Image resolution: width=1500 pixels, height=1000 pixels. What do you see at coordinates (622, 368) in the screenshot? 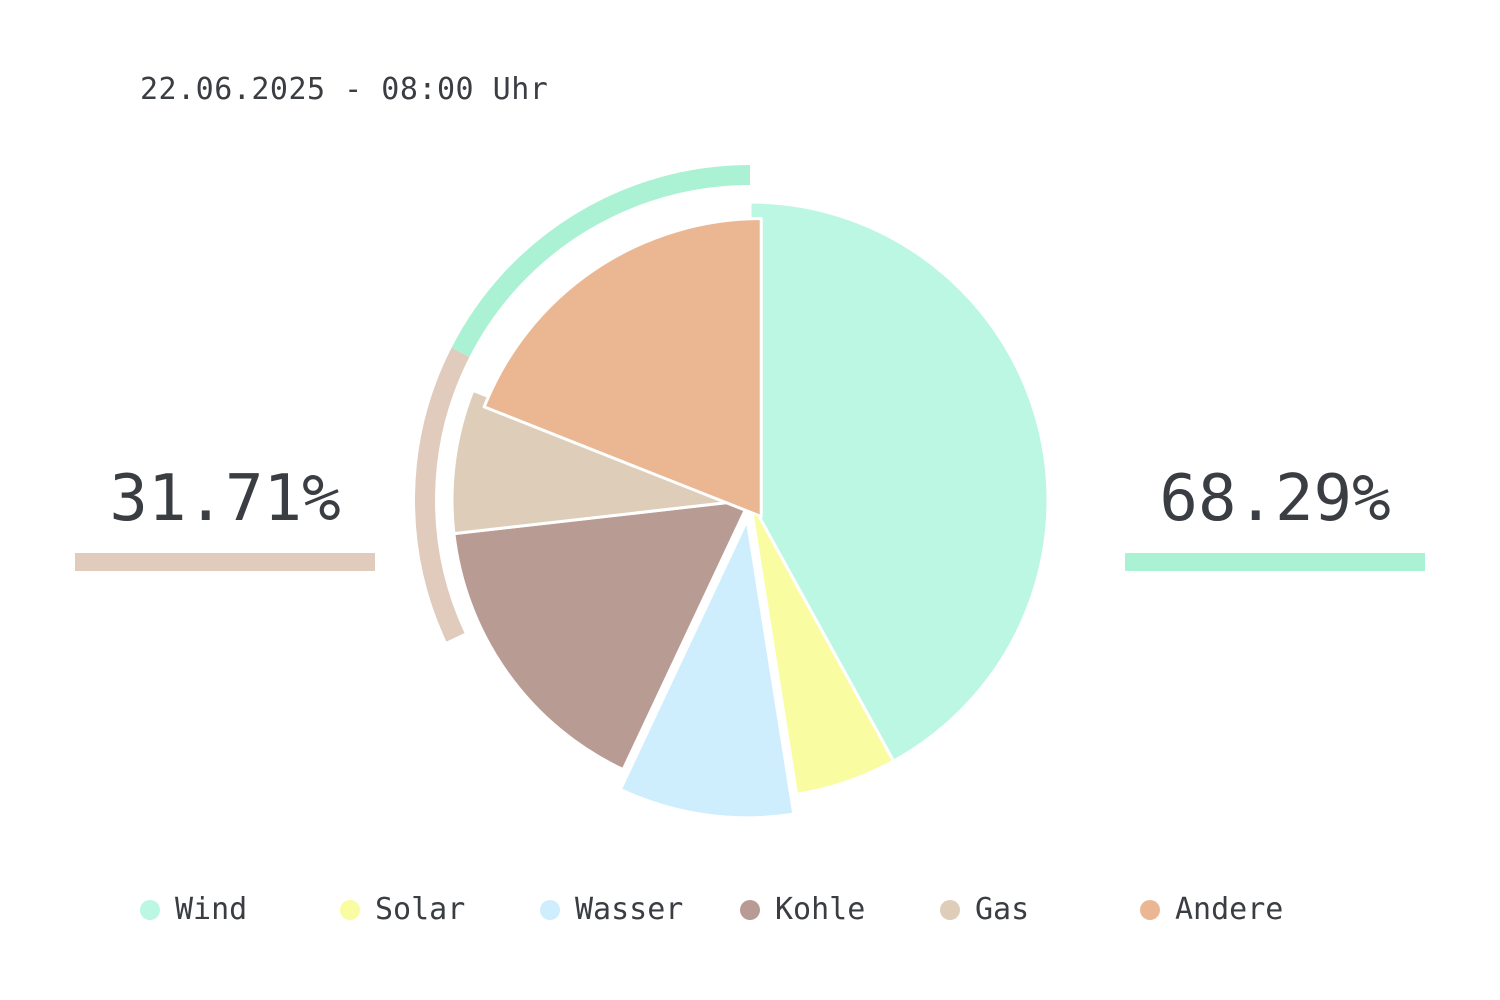
I see `pie-slice-andere` at bounding box center [622, 368].